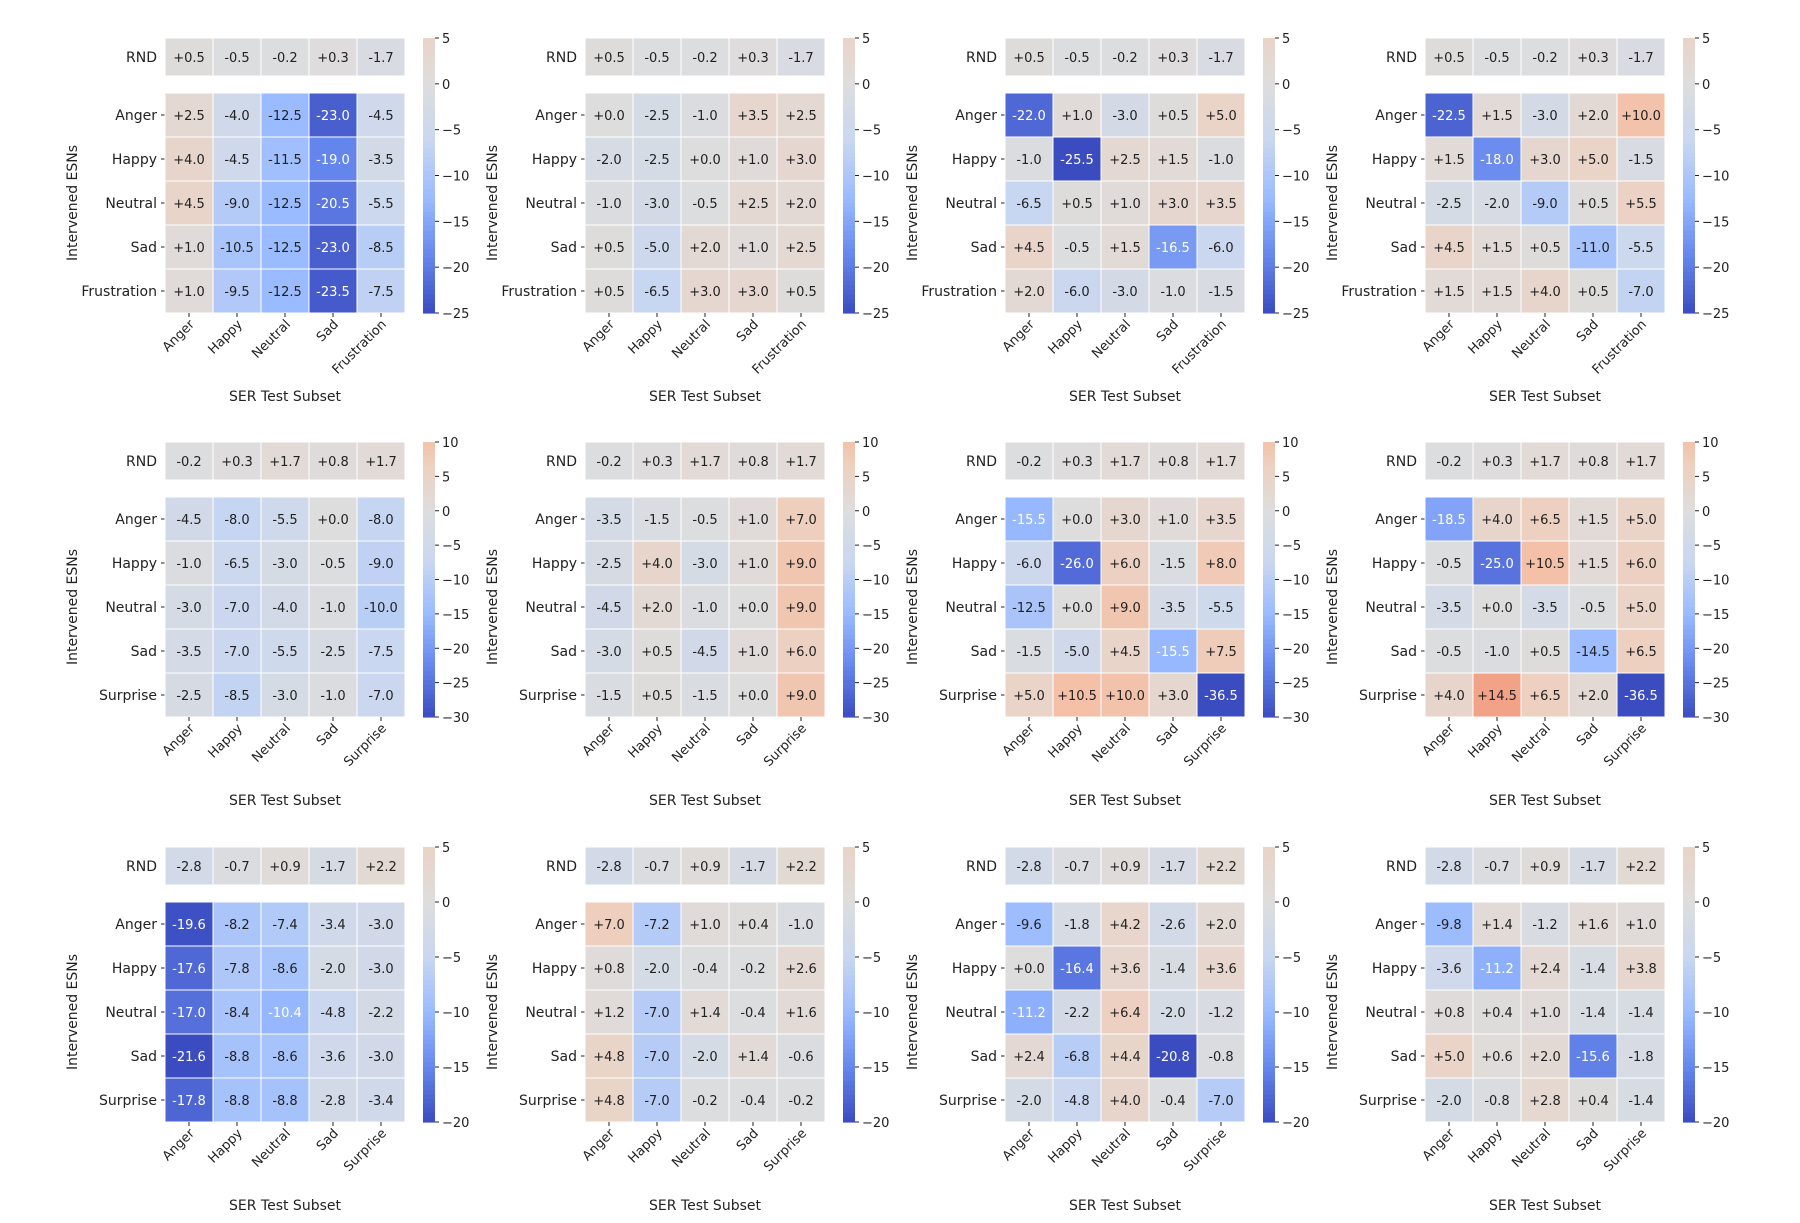 The width and height of the screenshot is (1800, 1223). I want to click on colorbar-tick-label: 0, so click(866, 903).